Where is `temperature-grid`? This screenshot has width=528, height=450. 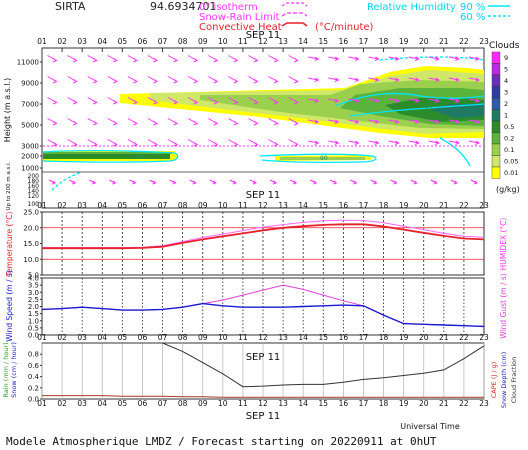 temperature-grid is located at coordinates (263, 243).